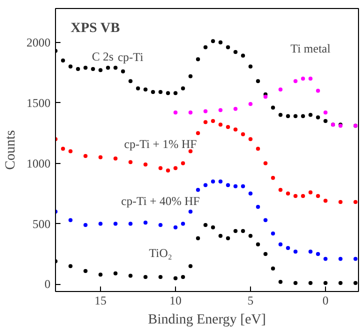 Image resolution: width=362 pixels, height=330 pixels. I want to click on text: Ti metal, so click(311, 49).